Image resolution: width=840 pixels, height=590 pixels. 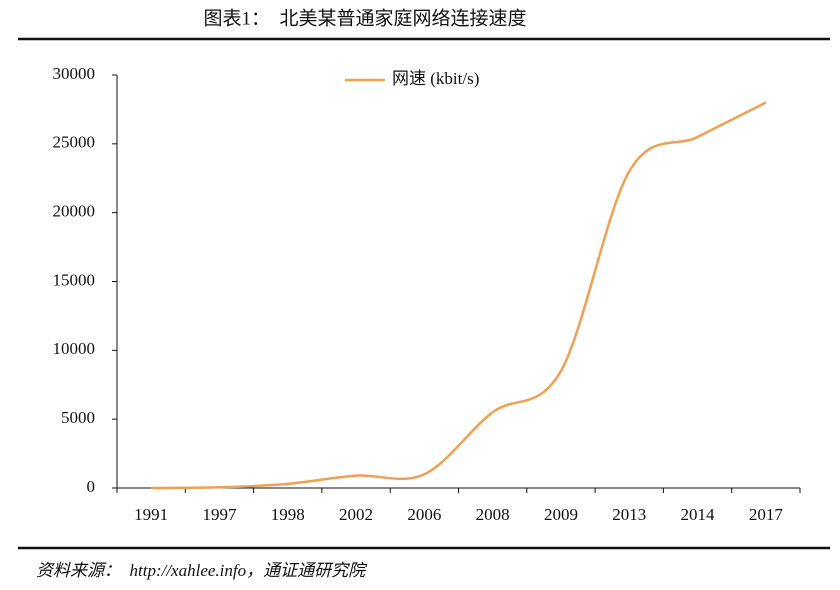 What do you see at coordinates (698, 514) in the screenshot?
I see `x-tick-label: 2014` at bounding box center [698, 514].